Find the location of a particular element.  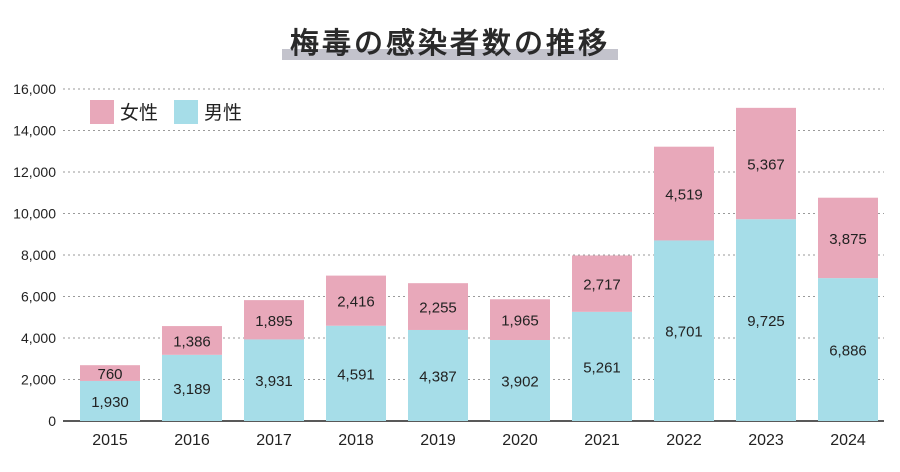

y-tick-label-0: 0 is located at coordinates (52, 421).